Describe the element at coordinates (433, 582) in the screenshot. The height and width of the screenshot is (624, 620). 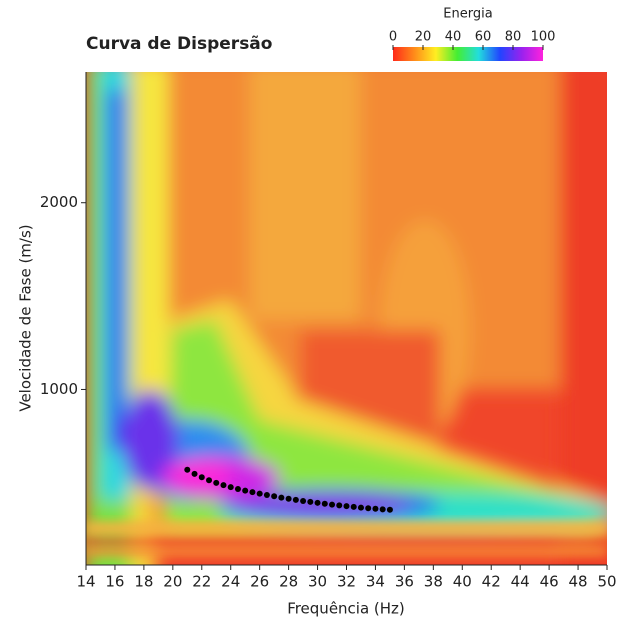
I see `x-tick-label: 38` at that location.